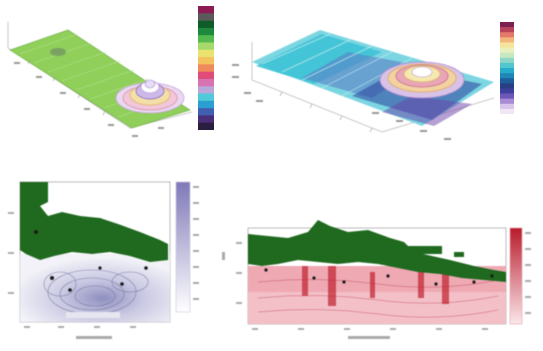 The height and width of the screenshot is (351, 543). I want to click on panel-d-colorbar-ticks, so click(528, 273).